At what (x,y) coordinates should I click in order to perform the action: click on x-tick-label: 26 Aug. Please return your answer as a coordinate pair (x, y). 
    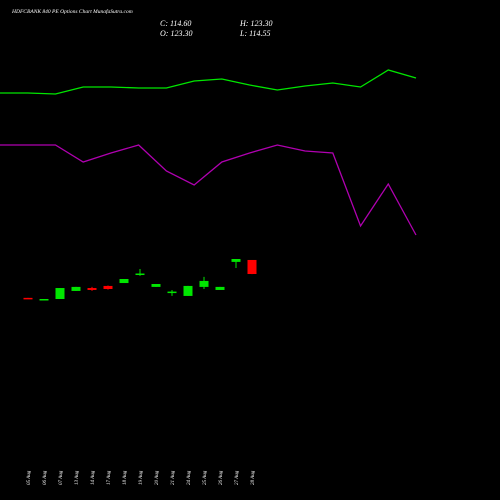
    Looking at the image, I should click on (221, 477).